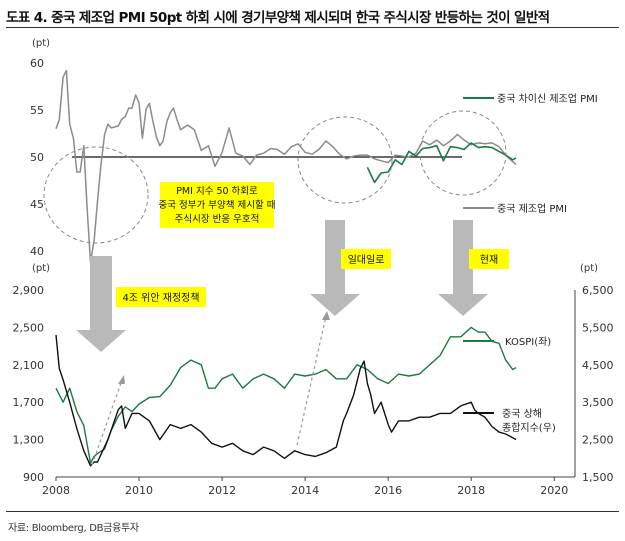 The height and width of the screenshot is (541, 625). Describe the element at coordinates (217, 219) in the screenshot. I see `annotation-line-3: 주식시장 반응 우호적` at that location.